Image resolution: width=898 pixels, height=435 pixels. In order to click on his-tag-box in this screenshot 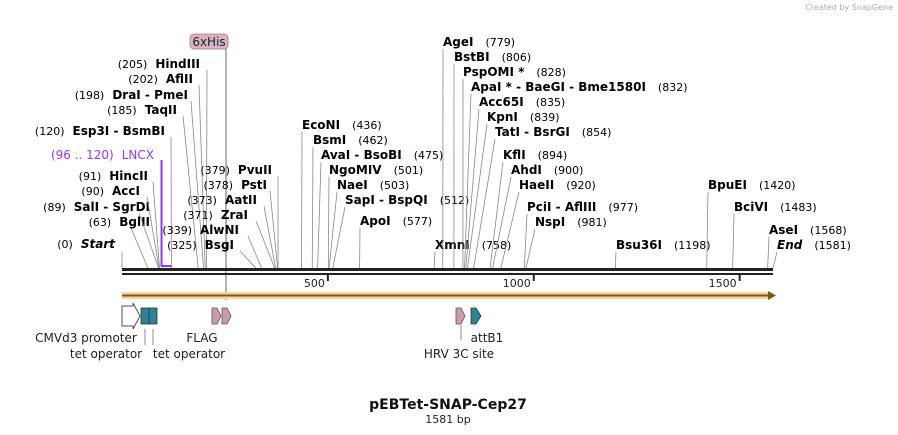, I will do `click(209, 41)`.